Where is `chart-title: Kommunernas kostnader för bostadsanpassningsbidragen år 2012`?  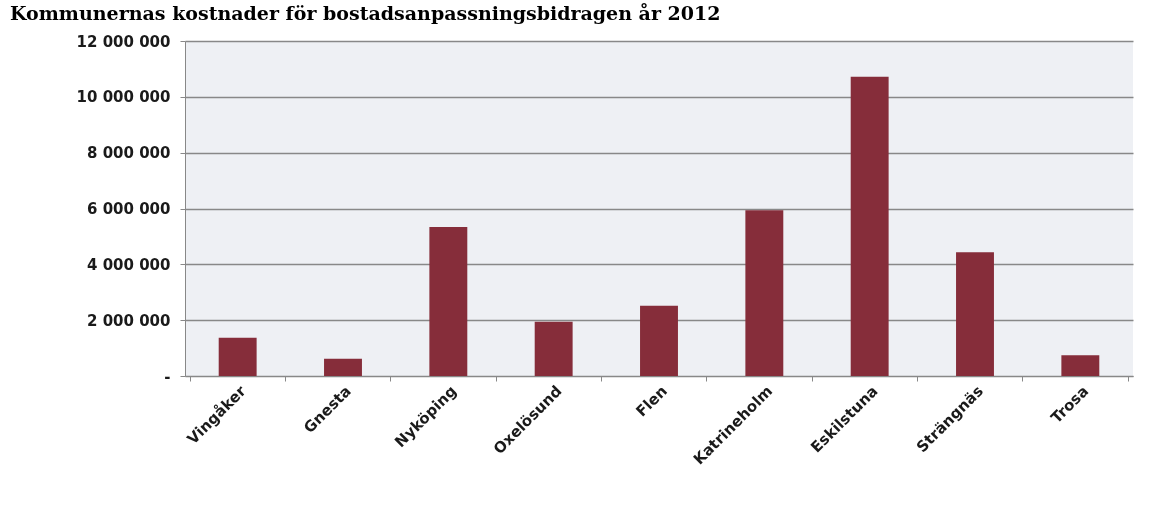
chart-title: Kommunernas kostnader för bostadsanpassningsbidragen år 2012 is located at coordinates (365, 13).